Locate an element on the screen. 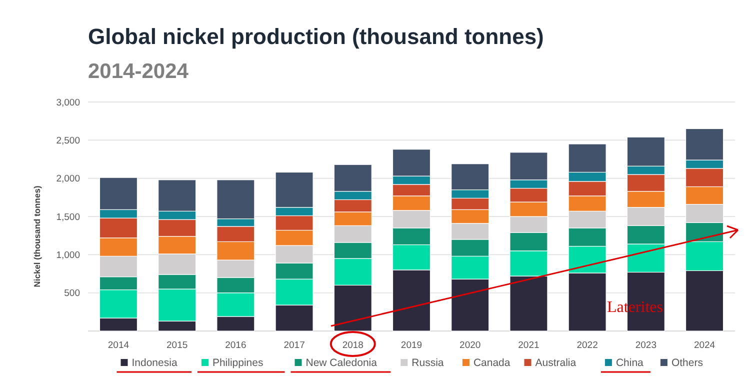 Image resolution: width=752 pixels, height=378 pixels. y-tick-label: 1,500 is located at coordinates (68, 217).